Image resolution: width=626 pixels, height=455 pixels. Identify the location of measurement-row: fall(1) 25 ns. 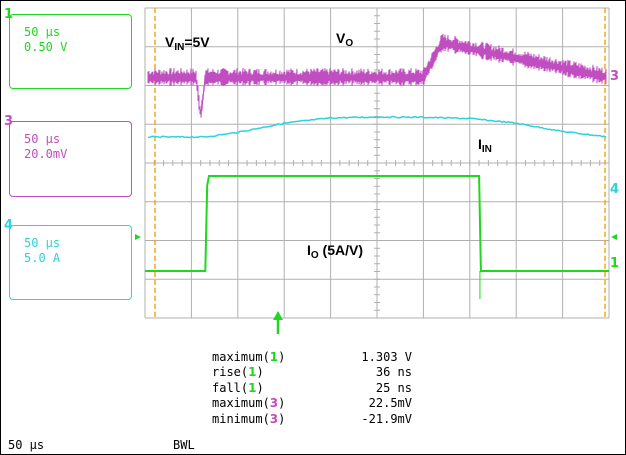
(312, 388).